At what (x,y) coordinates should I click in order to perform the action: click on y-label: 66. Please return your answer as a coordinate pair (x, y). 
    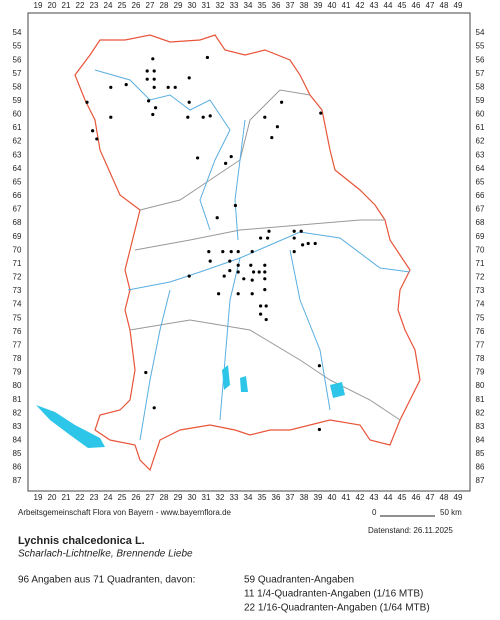
    Looking at the image, I should click on (17, 195).